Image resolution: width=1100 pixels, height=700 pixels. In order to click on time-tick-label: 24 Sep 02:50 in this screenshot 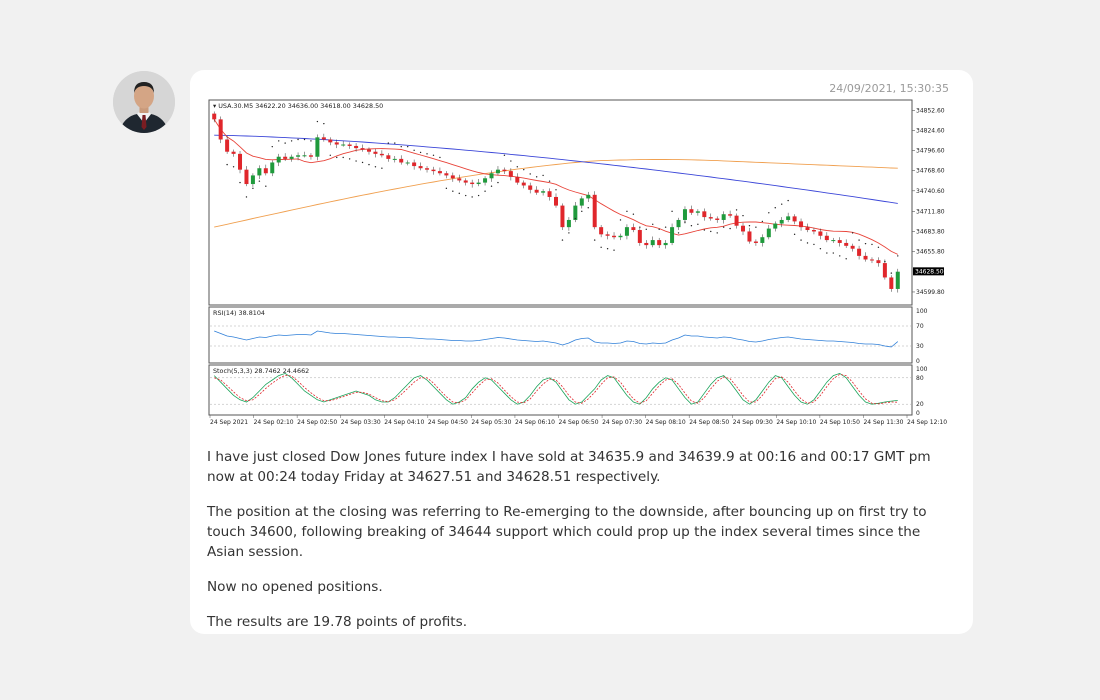, I will do `click(317, 422)`.